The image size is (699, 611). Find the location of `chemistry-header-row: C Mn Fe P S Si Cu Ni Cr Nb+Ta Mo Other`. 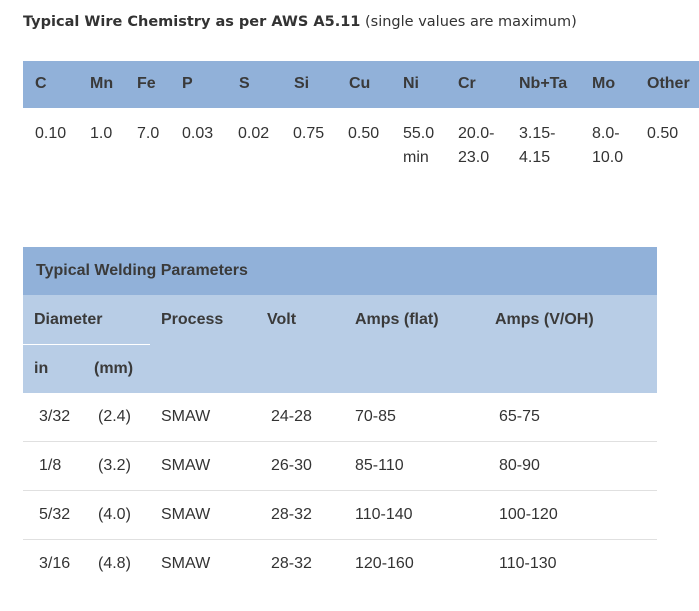

chemistry-header-row: C Mn Fe P S Si Cu Ni Cr Nb+Ta Mo Other is located at coordinates (361, 84).